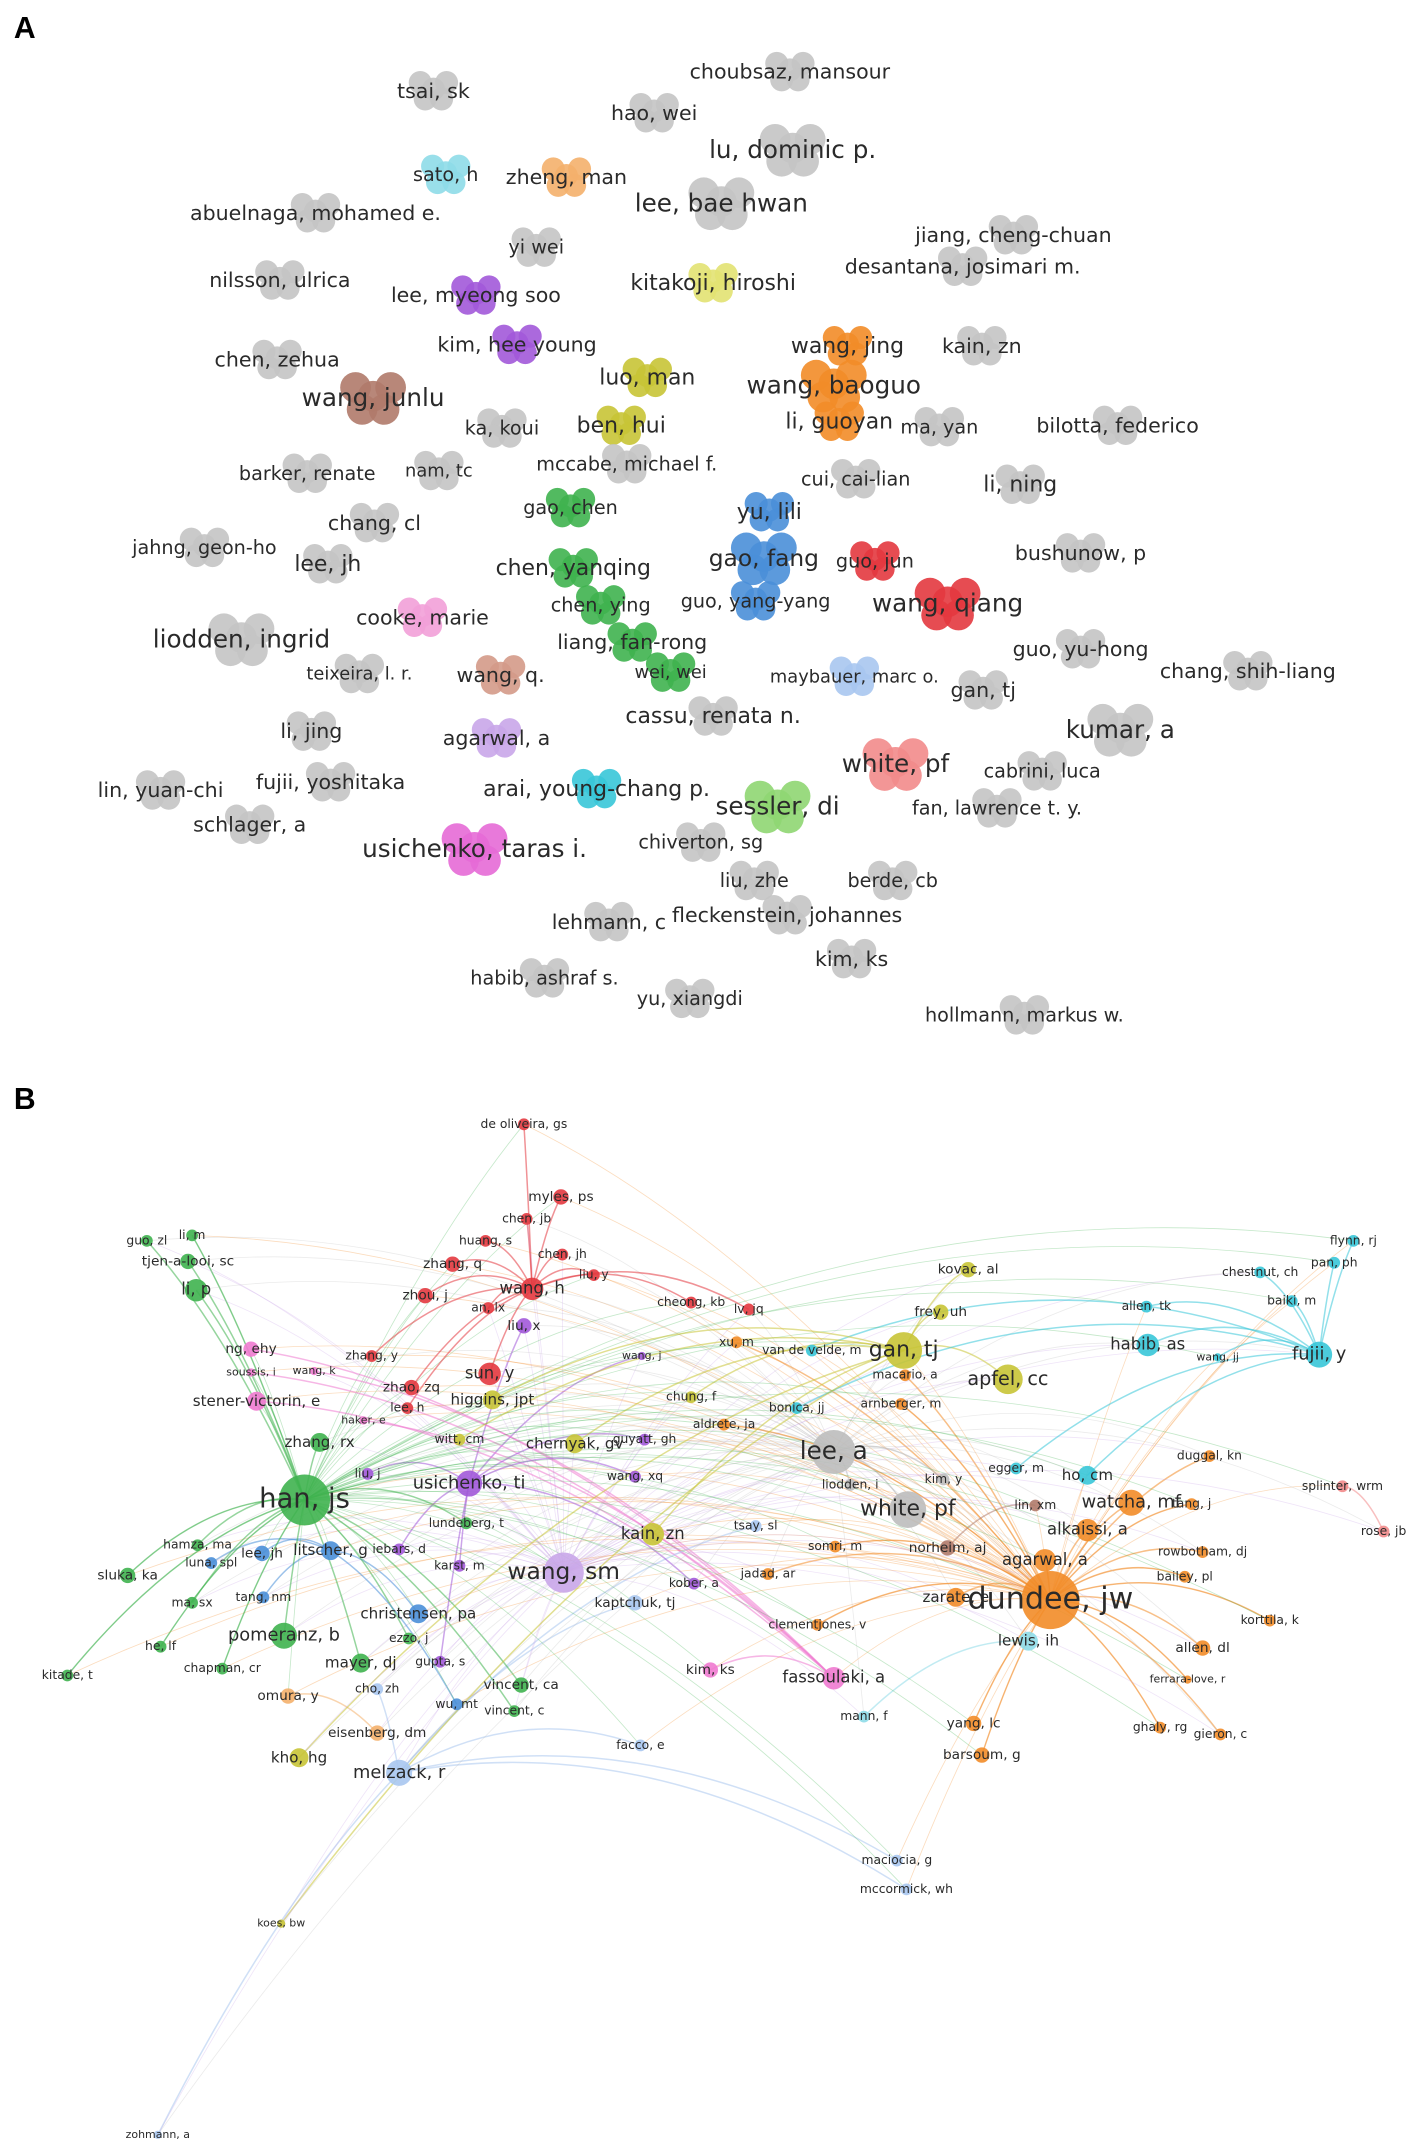 This screenshot has width=1418, height=2154. What do you see at coordinates (521, 1685) in the screenshot?
I see `node-label: vincent, ca` at bounding box center [521, 1685].